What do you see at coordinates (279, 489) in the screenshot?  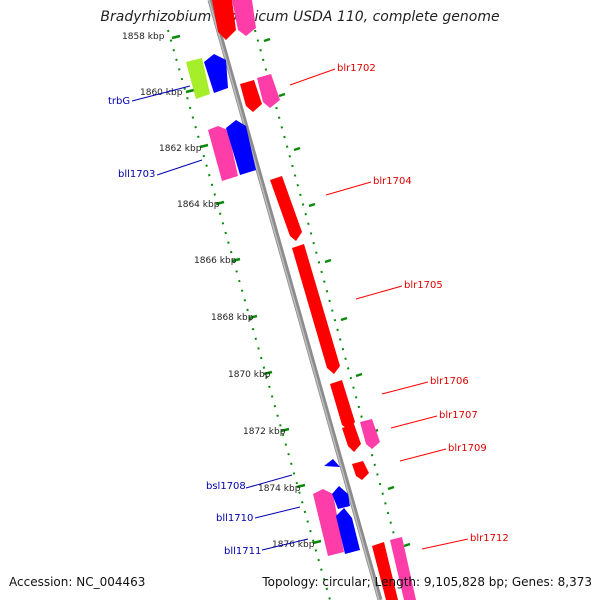 I see `tick-label: 1874 kbp` at bounding box center [279, 489].